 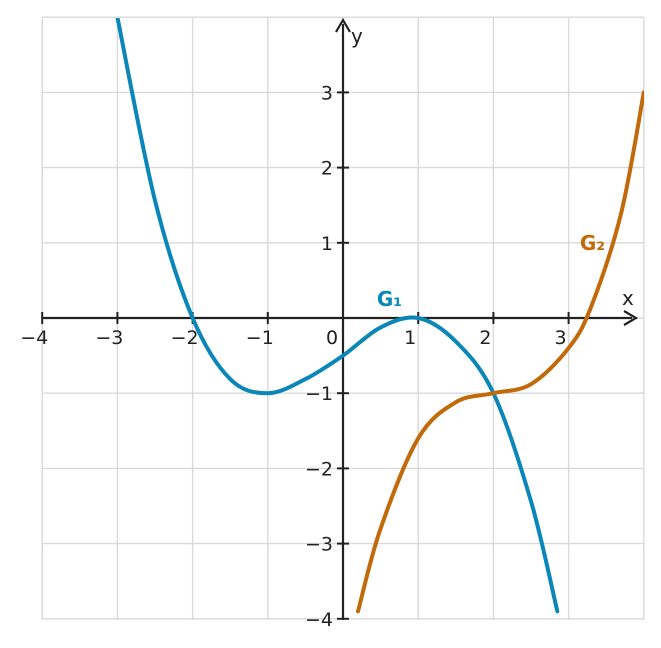 What do you see at coordinates (34, 338) in the screenshot?
I see `x-tick-label: −4` at bounding box center [34, 338].